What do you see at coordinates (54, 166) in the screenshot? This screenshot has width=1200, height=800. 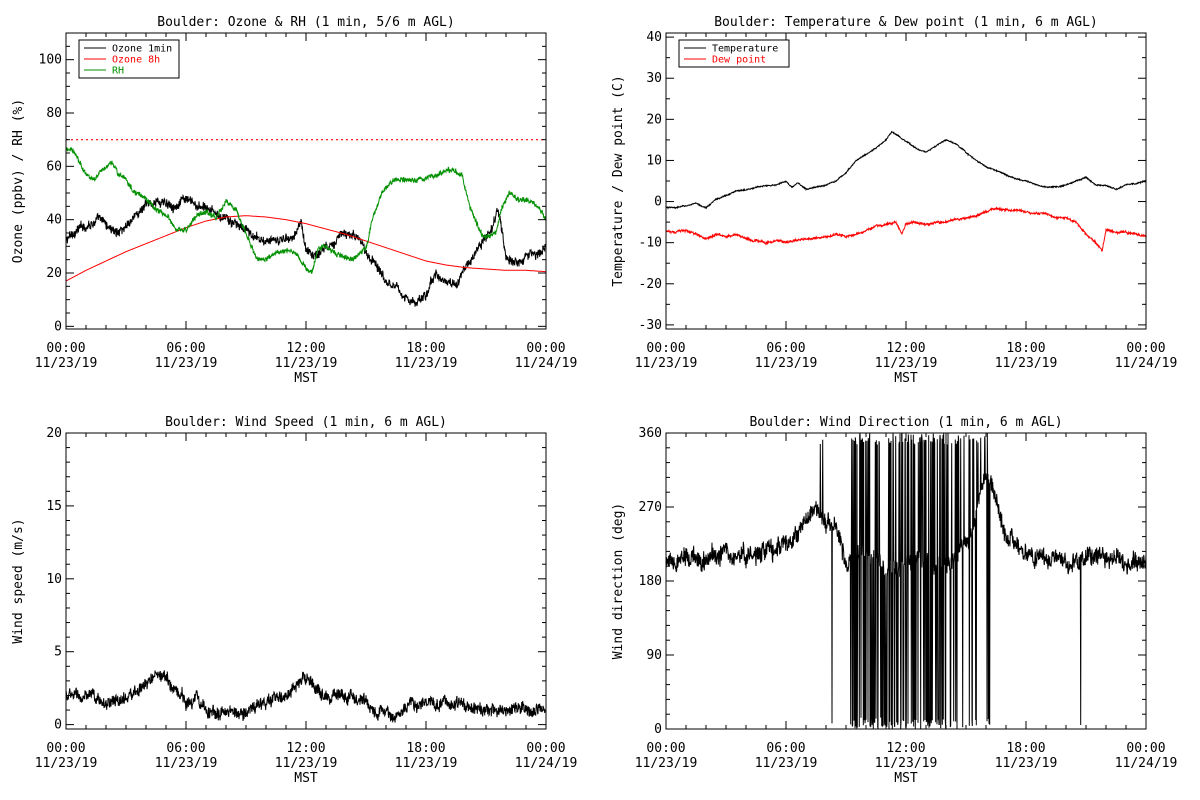 I see `y-tick-label: 60` at bounding box center [54, 166].